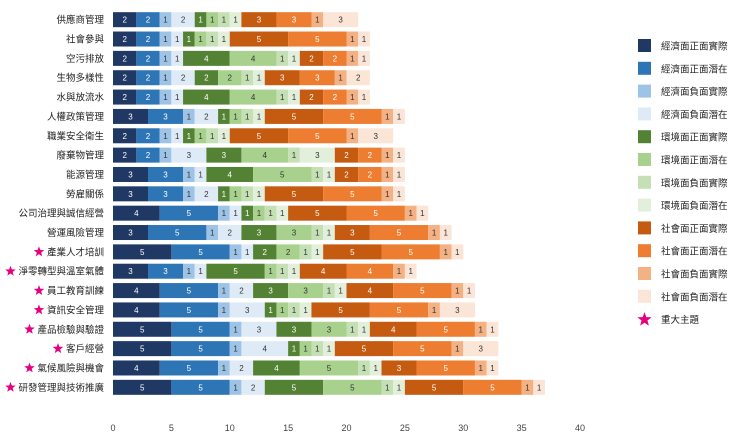 The height and width of the screenshot is (440, 740). What do you see at coordinates (10, 270) in the screenshot?
I see `star-icon` at bounding box center [10, 270].